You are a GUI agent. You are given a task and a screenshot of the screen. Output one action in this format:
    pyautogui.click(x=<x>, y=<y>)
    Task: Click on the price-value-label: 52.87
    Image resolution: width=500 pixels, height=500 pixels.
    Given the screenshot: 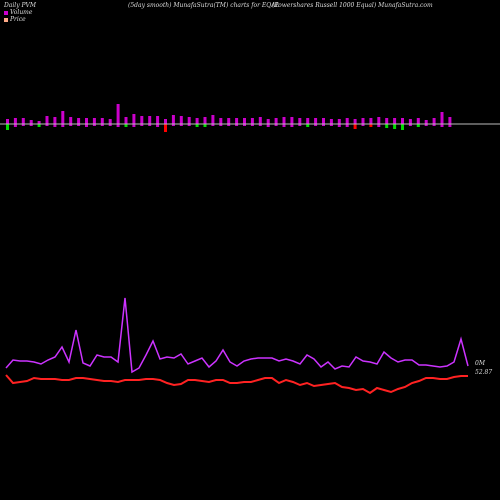 What is the action you would take?
    pyautogui.click(x=484, y=372)
    